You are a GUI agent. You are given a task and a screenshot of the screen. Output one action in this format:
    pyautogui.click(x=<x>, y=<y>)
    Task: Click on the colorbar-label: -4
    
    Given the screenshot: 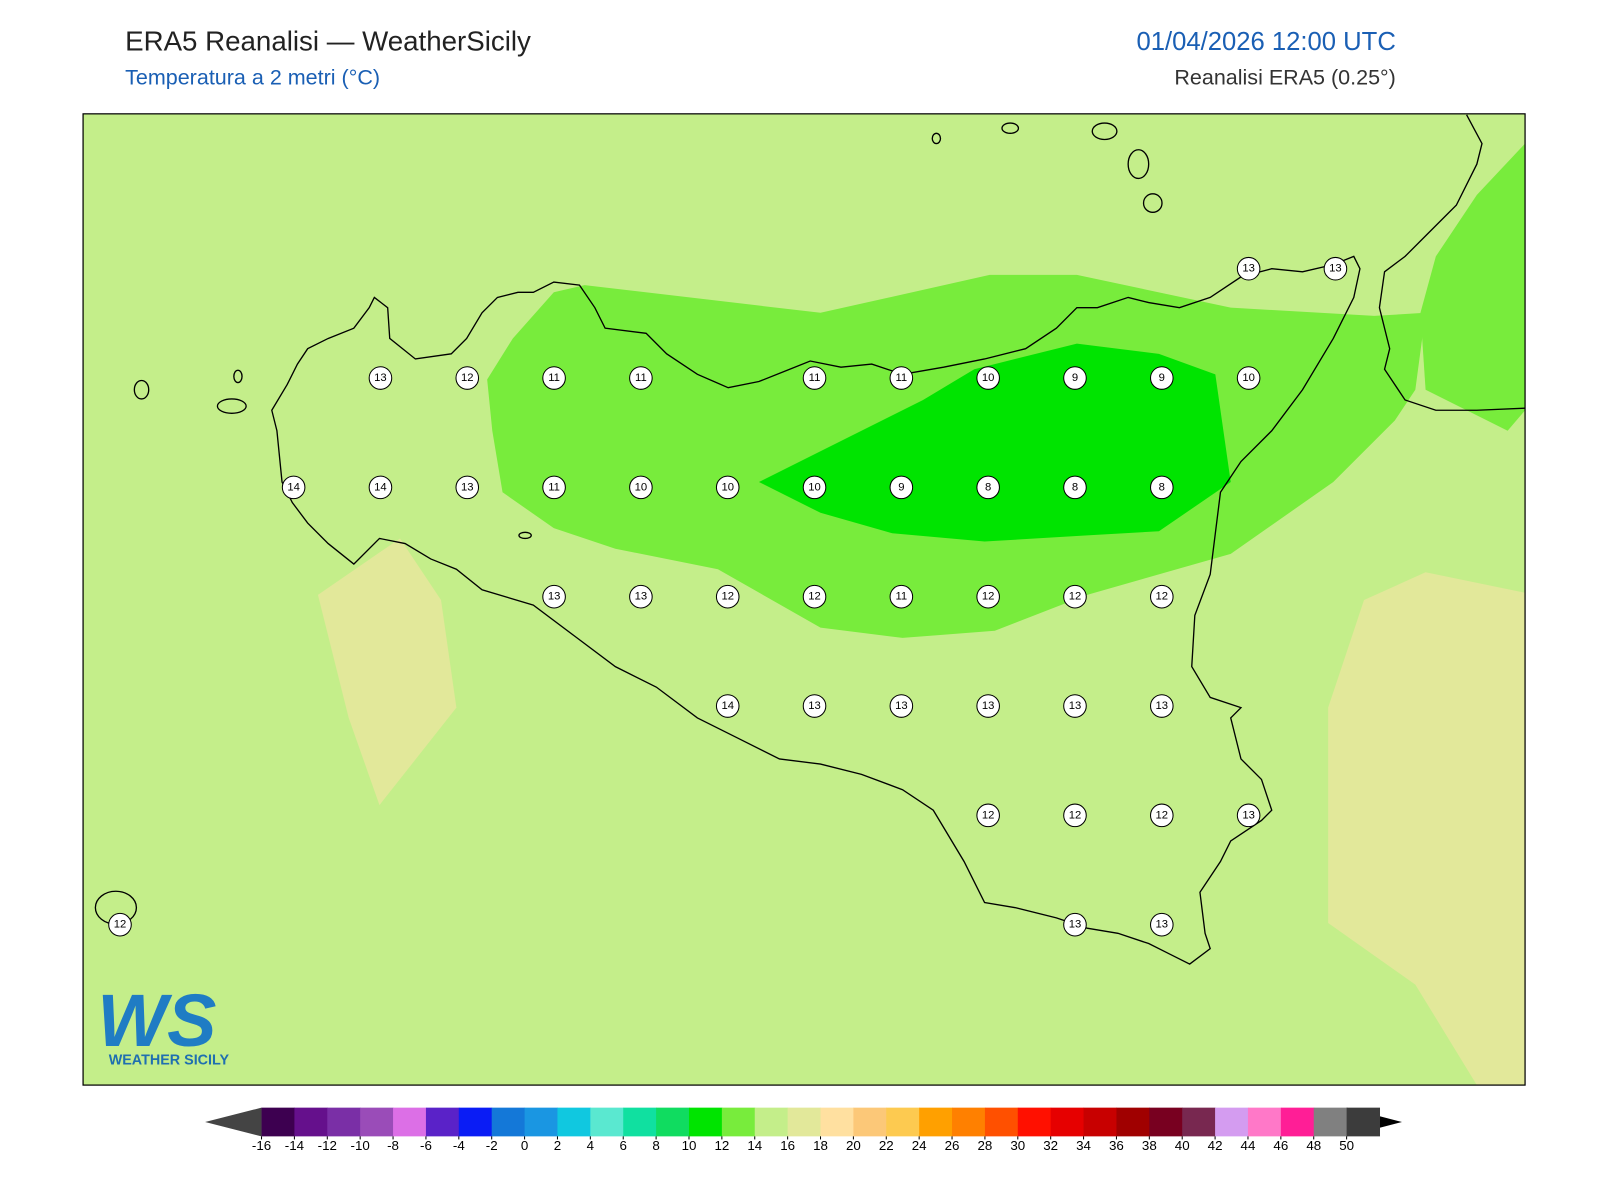 What is the action you would take?
    pyautogui.click(x=459, y=1145)
    